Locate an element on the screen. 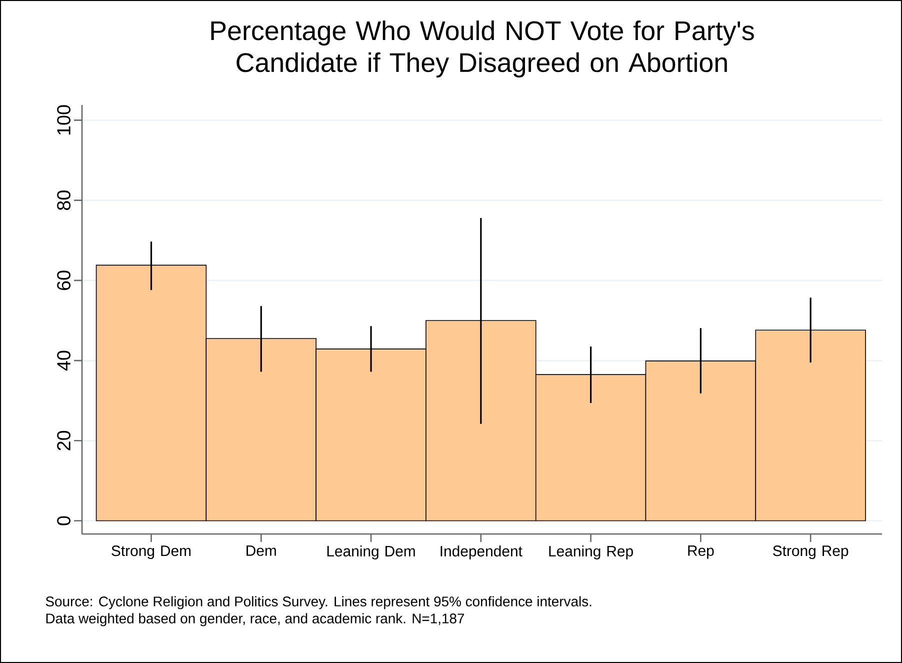 This screenshot has width=902, height=663. x-tick-label: Strong Rep is located at coordinates (810, 553).